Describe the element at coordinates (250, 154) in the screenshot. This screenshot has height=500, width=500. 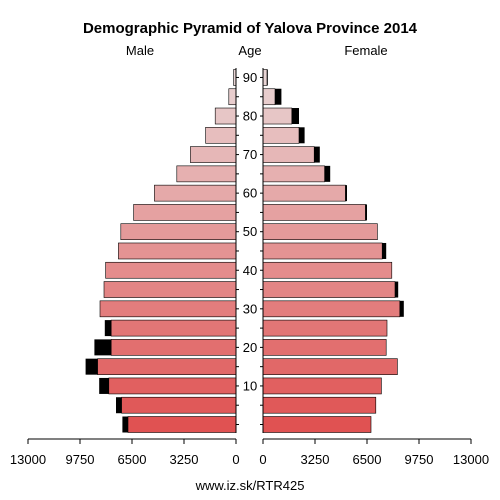
I see `age-tick-label: 70` at that location.